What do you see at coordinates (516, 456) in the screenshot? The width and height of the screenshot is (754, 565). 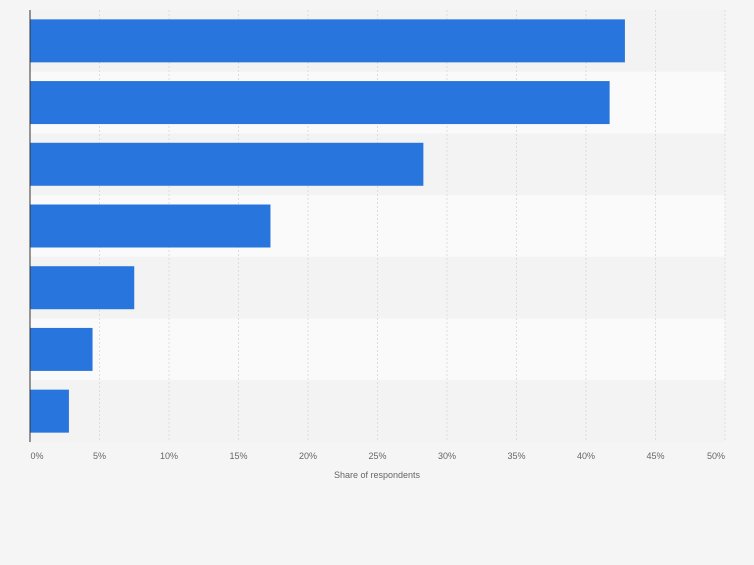 I see `x-tick-label-35: 35%` at bounding box center [516, 456].